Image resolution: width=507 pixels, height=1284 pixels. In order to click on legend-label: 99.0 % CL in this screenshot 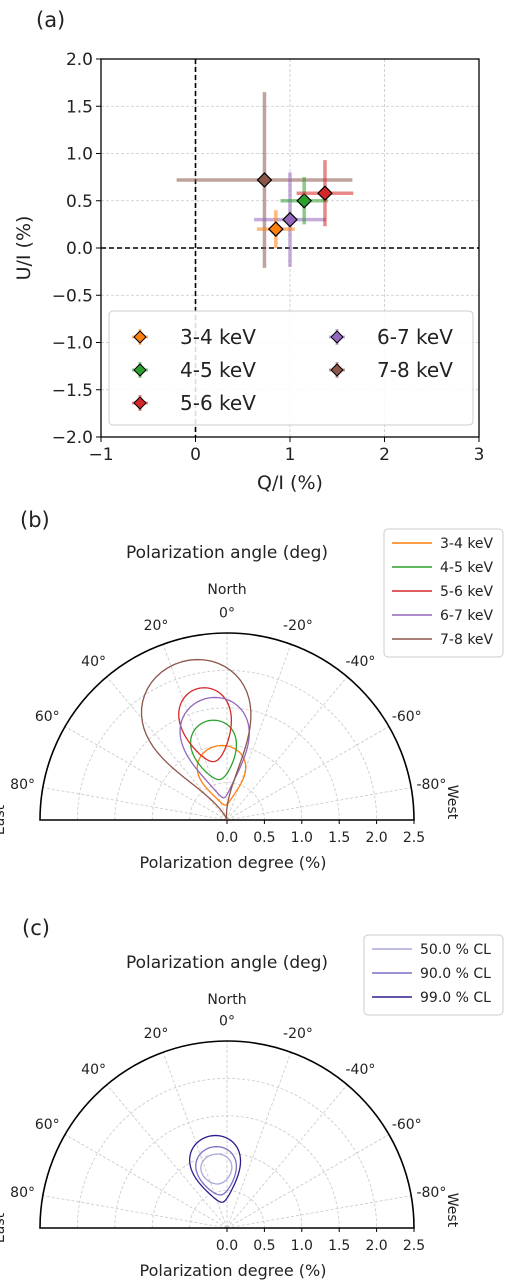, I will do `click(455, 998)`.